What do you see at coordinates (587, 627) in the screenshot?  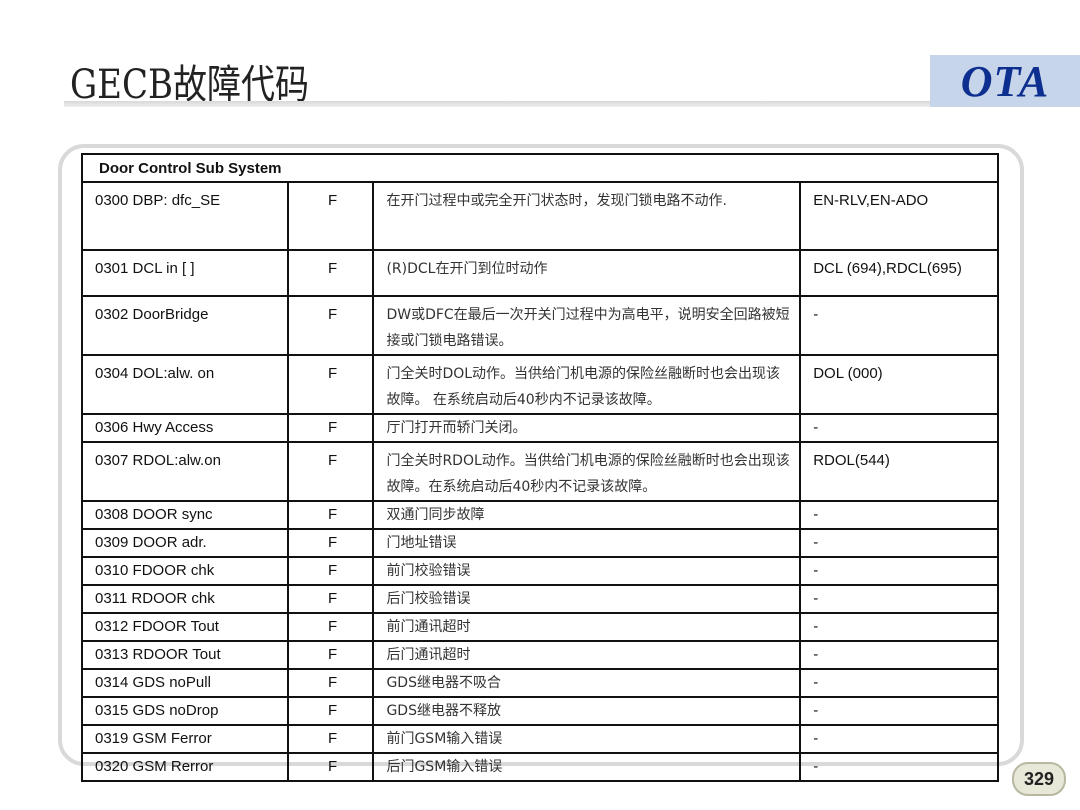 I see `fault-description: 前门通讯超时` at bounding box center [587, 627].